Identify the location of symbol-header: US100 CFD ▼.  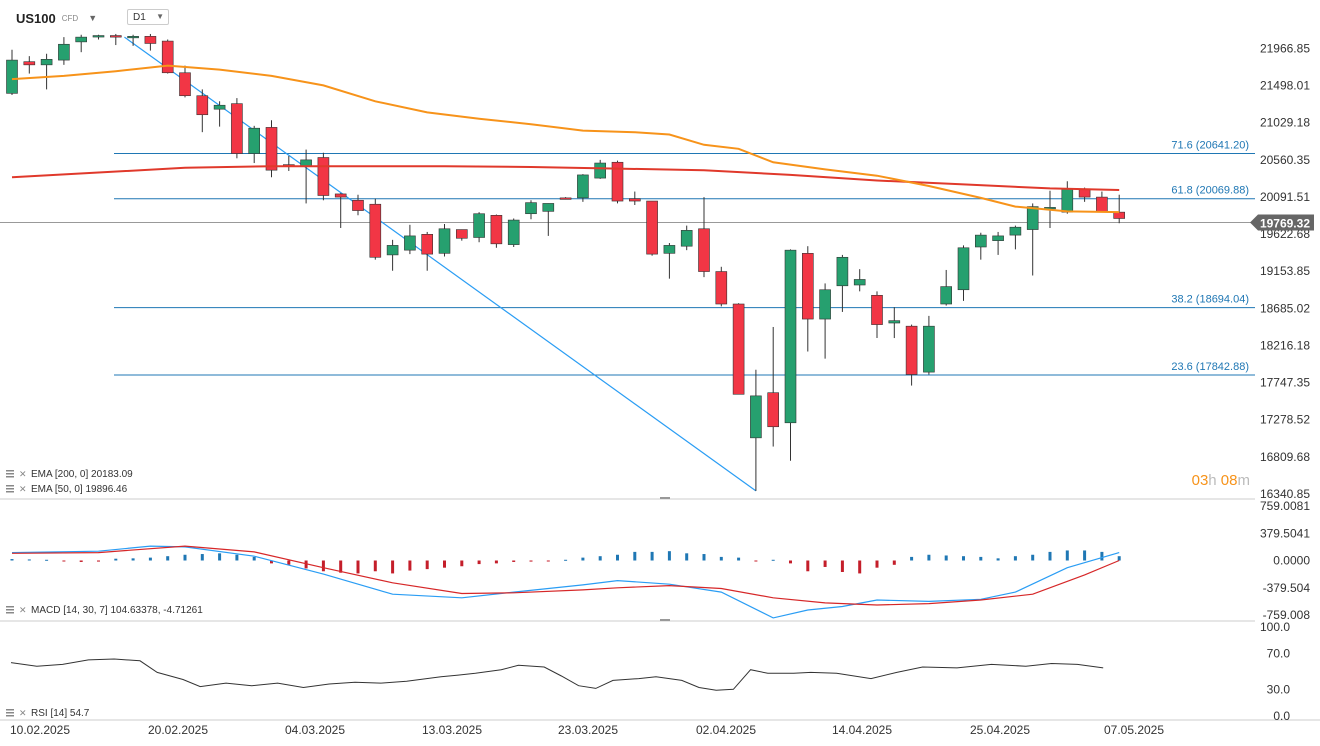
(56, 18).